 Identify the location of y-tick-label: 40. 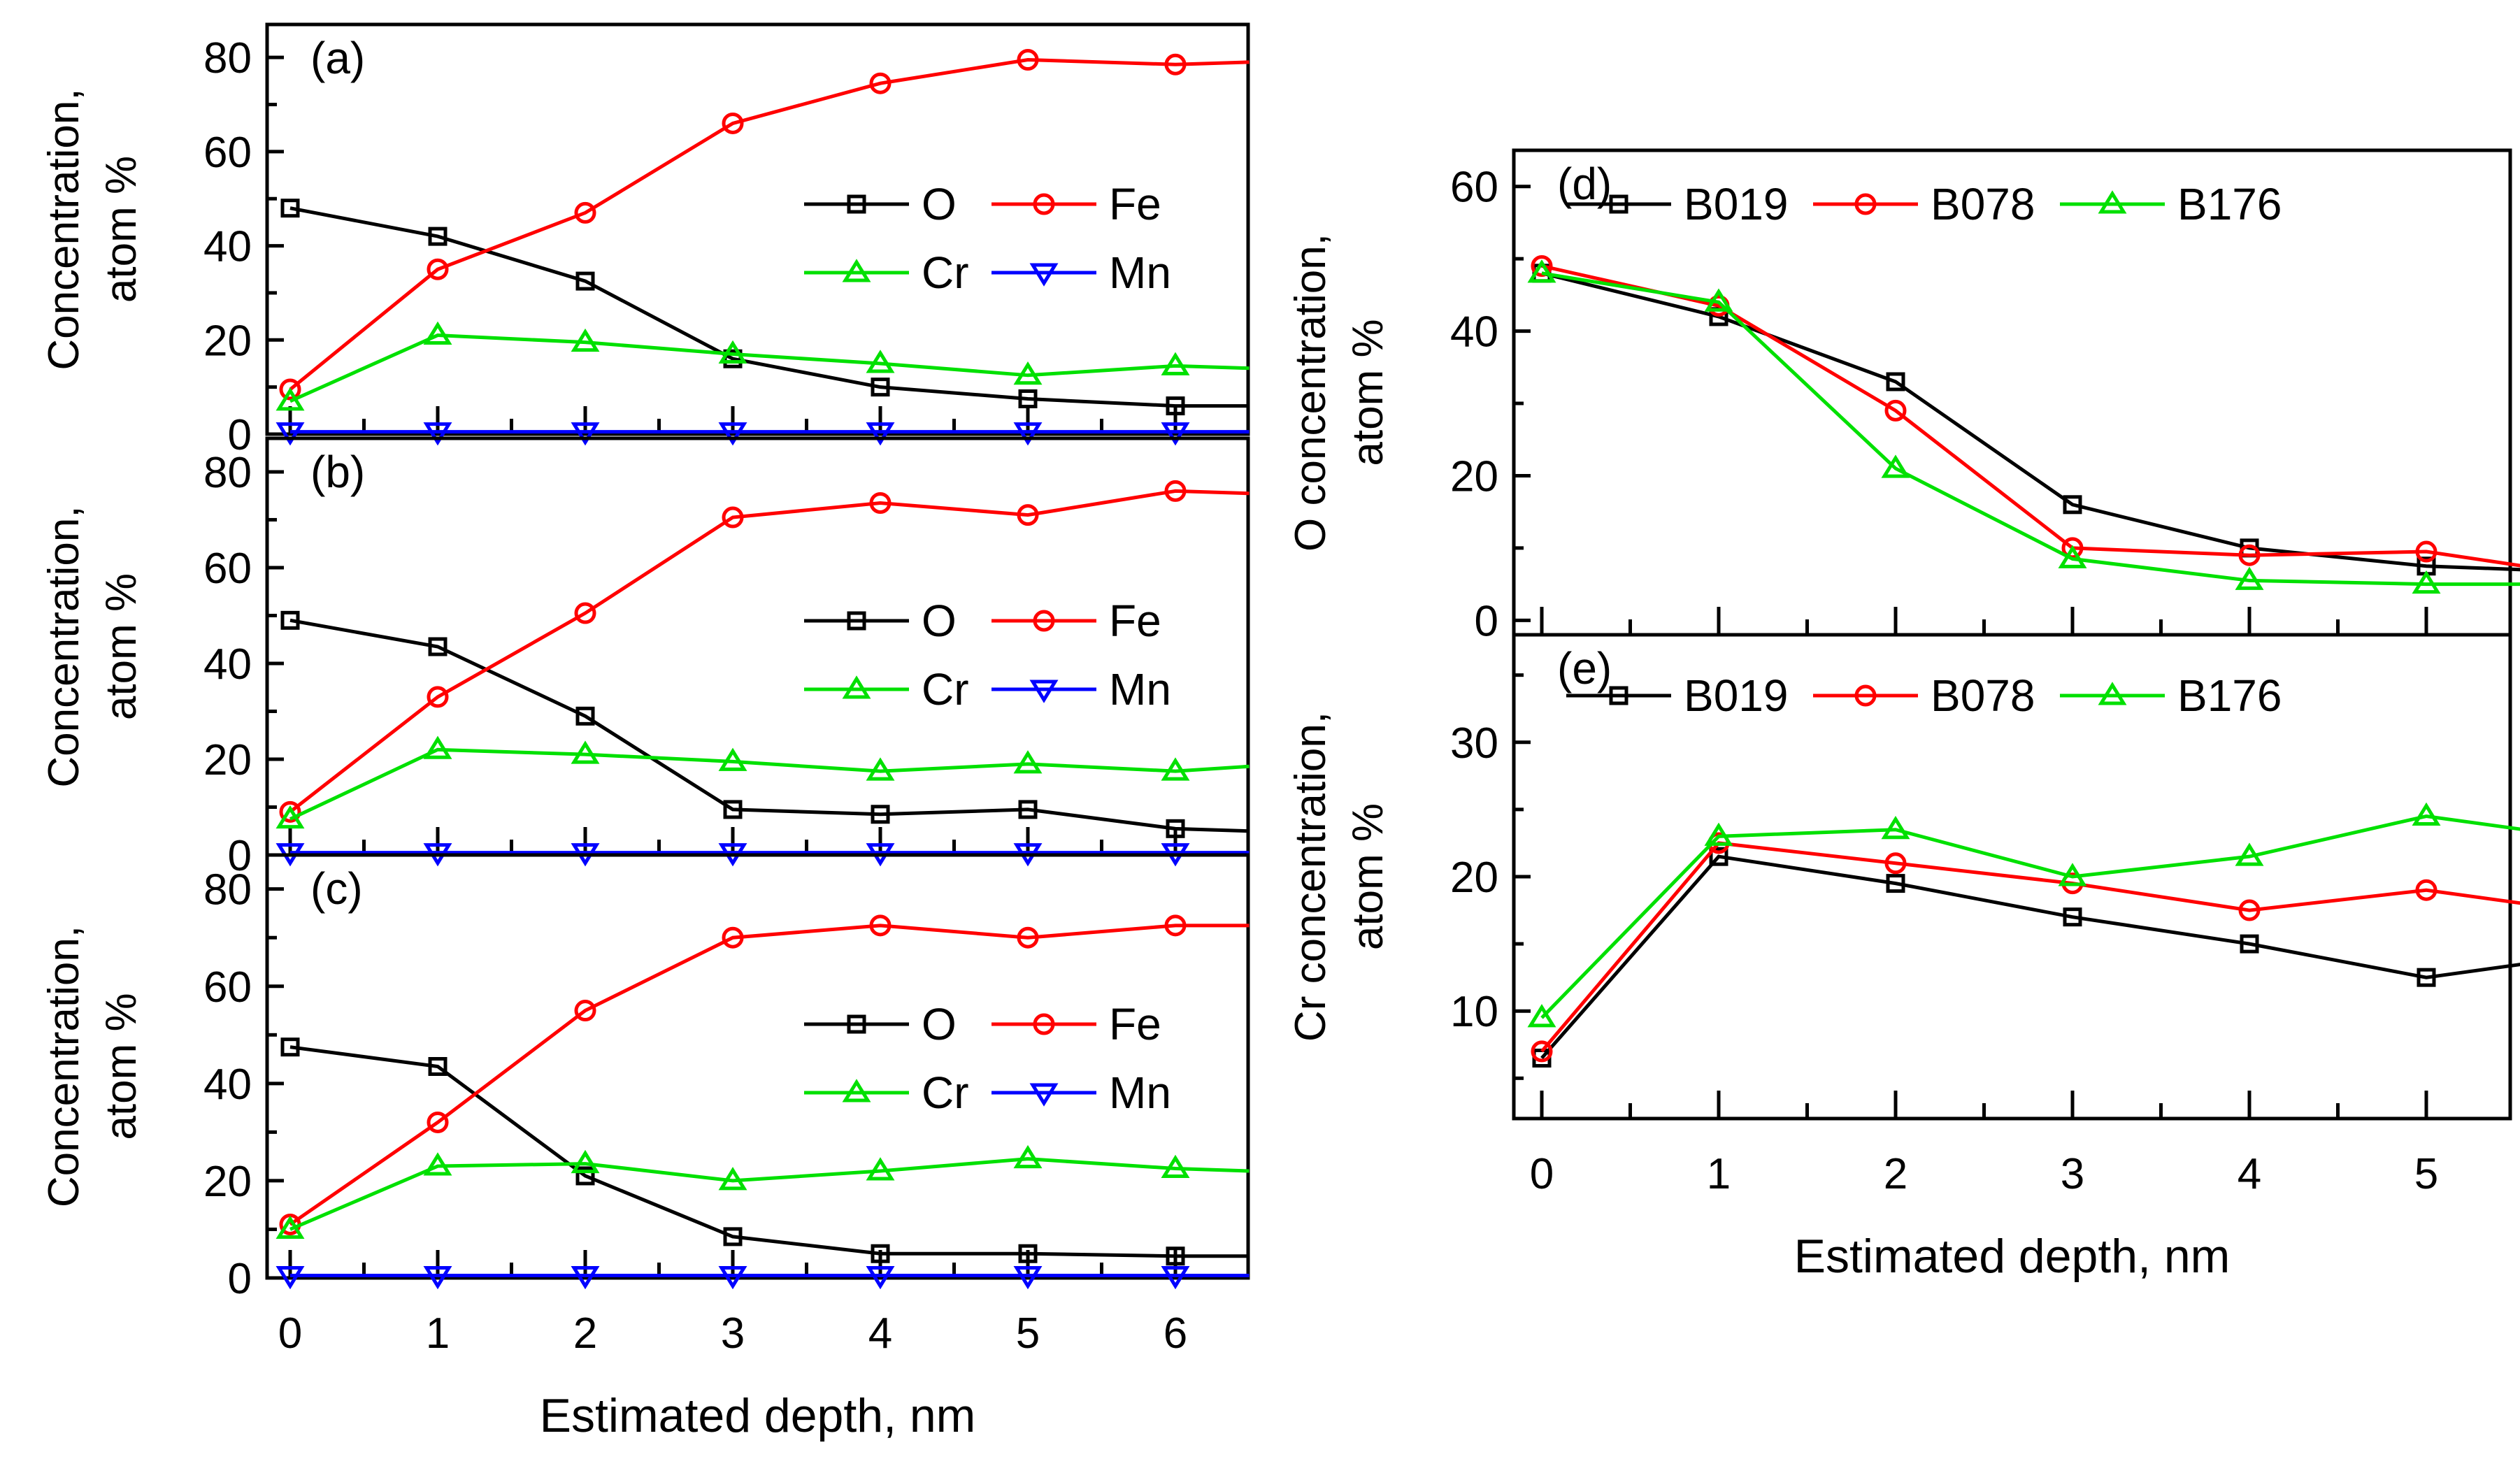
(1474, 332).